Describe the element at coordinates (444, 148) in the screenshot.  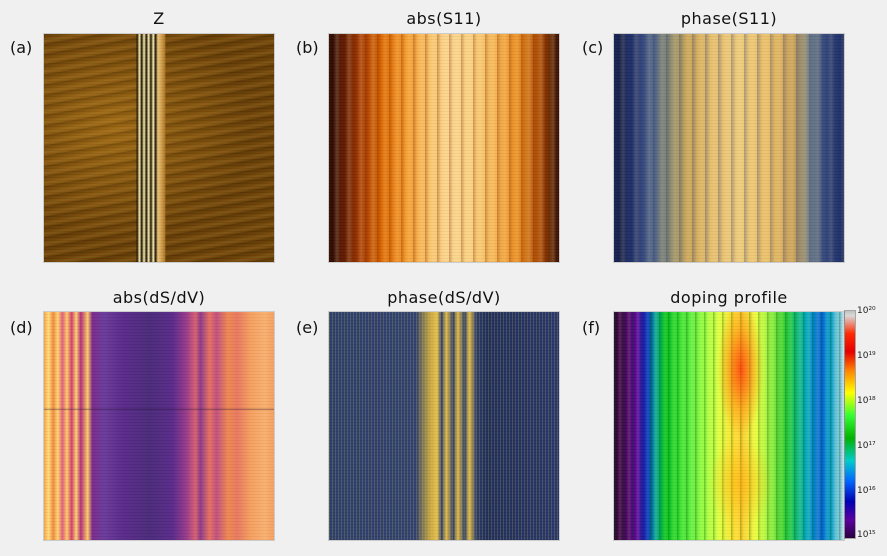
I see `panel-b-image` at that location.